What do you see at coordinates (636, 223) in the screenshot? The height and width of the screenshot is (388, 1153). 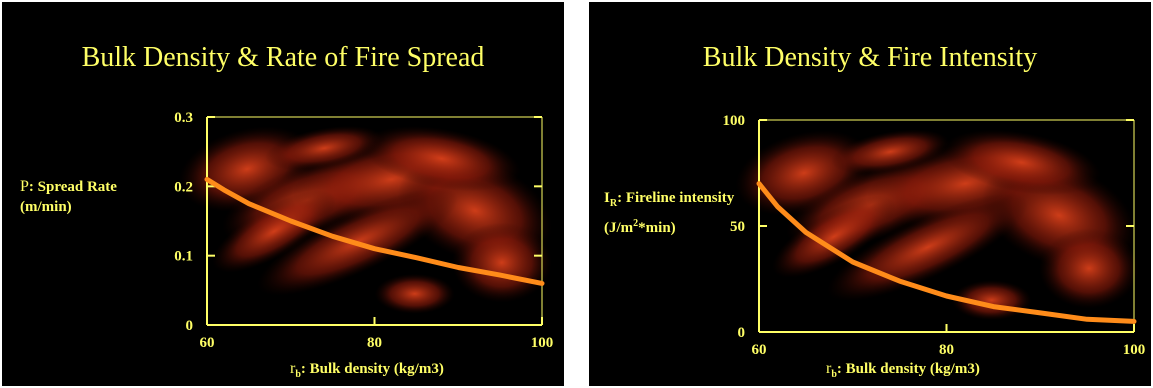 I see `y-axis-superscript: 2` at bounding box center [636, 223].